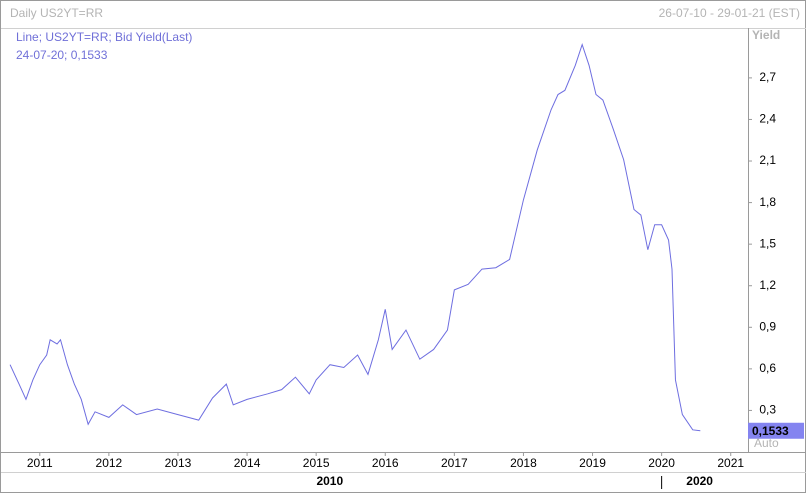 The height and width of the screenshot is (494, 807). Describe the element at coordinates (56, 13) in the screenshot. I see `chart-title: Daily US2YT=RR` at that location.